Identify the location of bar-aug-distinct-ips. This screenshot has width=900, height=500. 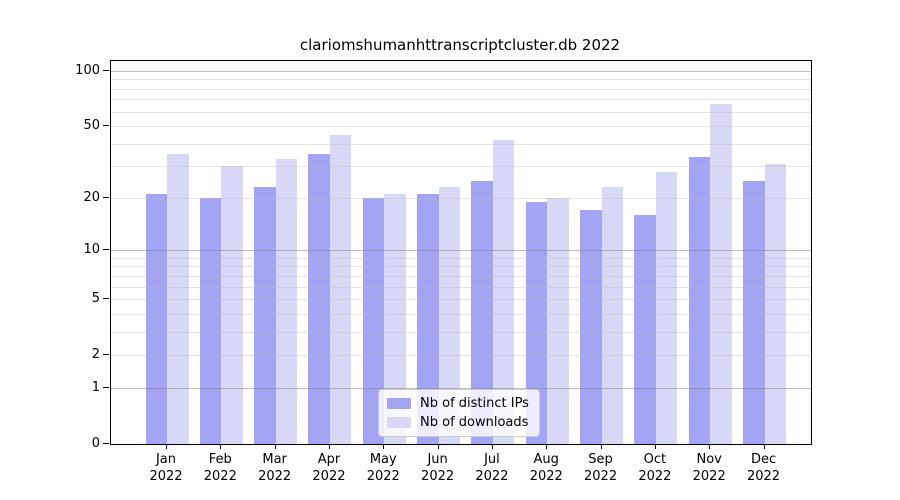
(536, 322).